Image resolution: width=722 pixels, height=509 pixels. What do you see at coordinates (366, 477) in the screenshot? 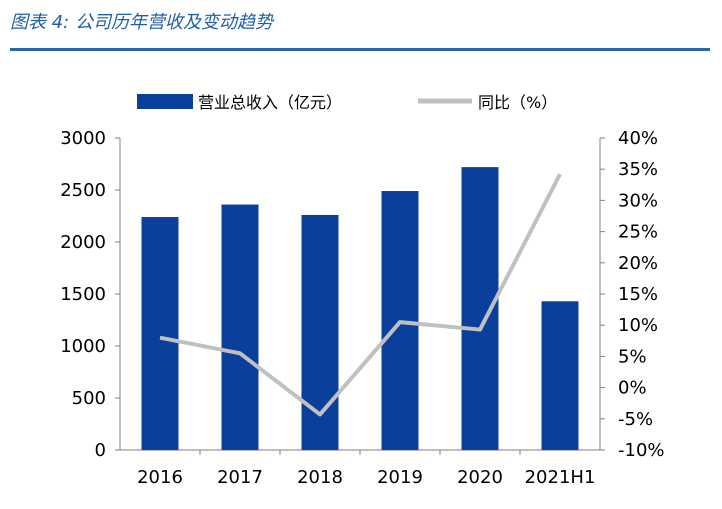
I see `x-tick-labels: 2016 2017 2018 2019 2020 2021H1` at bounding box center [366, 477].